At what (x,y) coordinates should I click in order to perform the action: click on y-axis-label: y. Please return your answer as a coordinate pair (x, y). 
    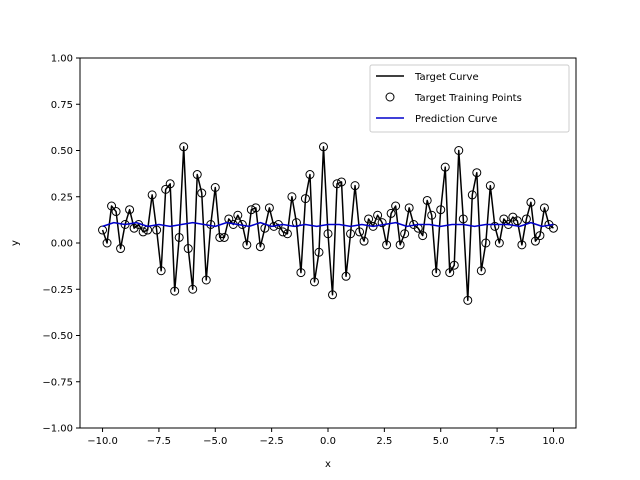
    Looking at the image, I should click on (15, 243).